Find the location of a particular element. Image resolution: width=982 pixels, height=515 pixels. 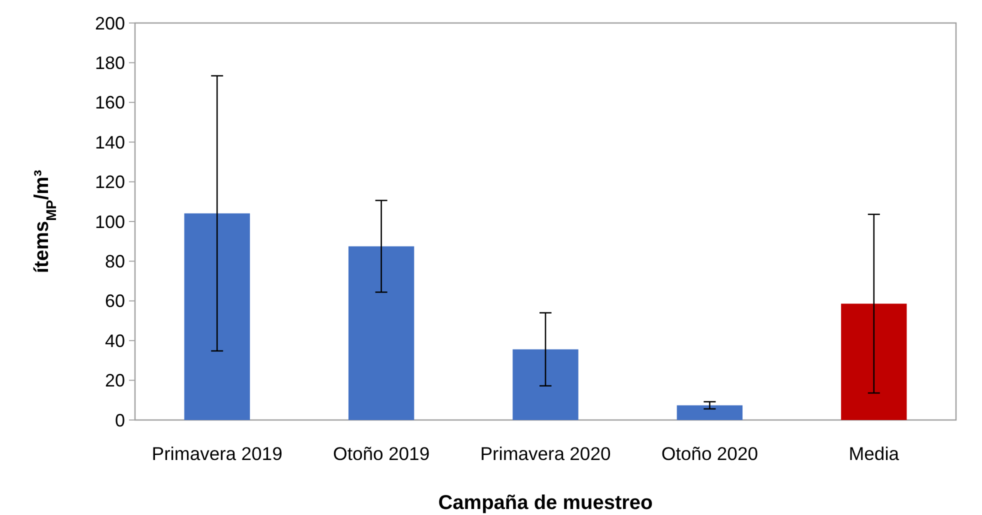

x-tick-label: Primavera 2020 is located at coordinates (545, 453).